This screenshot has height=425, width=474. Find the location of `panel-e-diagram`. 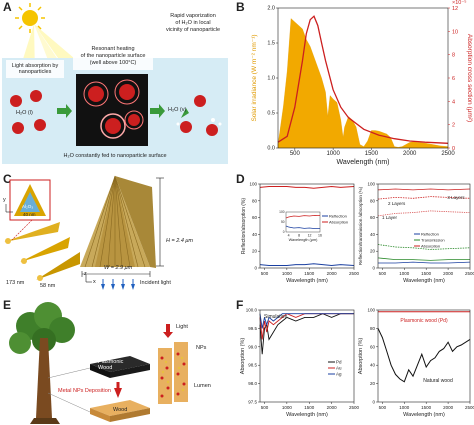

panel-e-diagram is located at coordinates (98, 363).